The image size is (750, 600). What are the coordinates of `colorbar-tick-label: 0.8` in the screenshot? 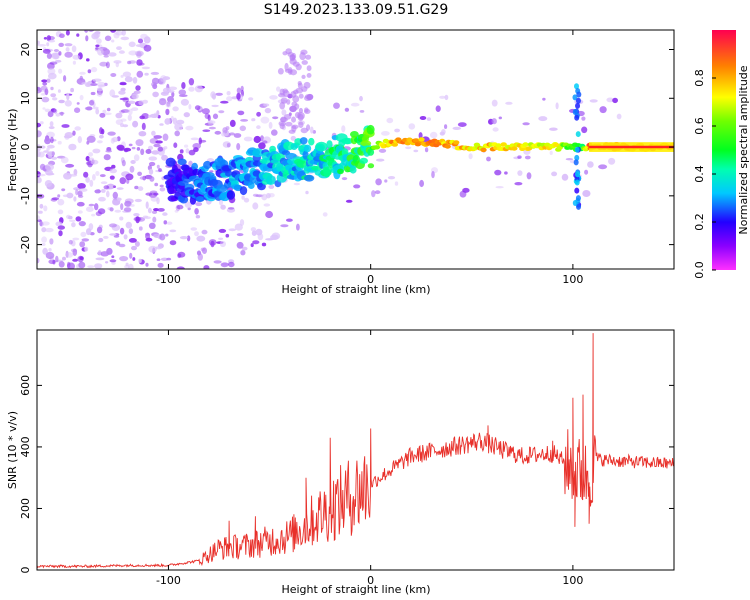 It's located at (699, 78).